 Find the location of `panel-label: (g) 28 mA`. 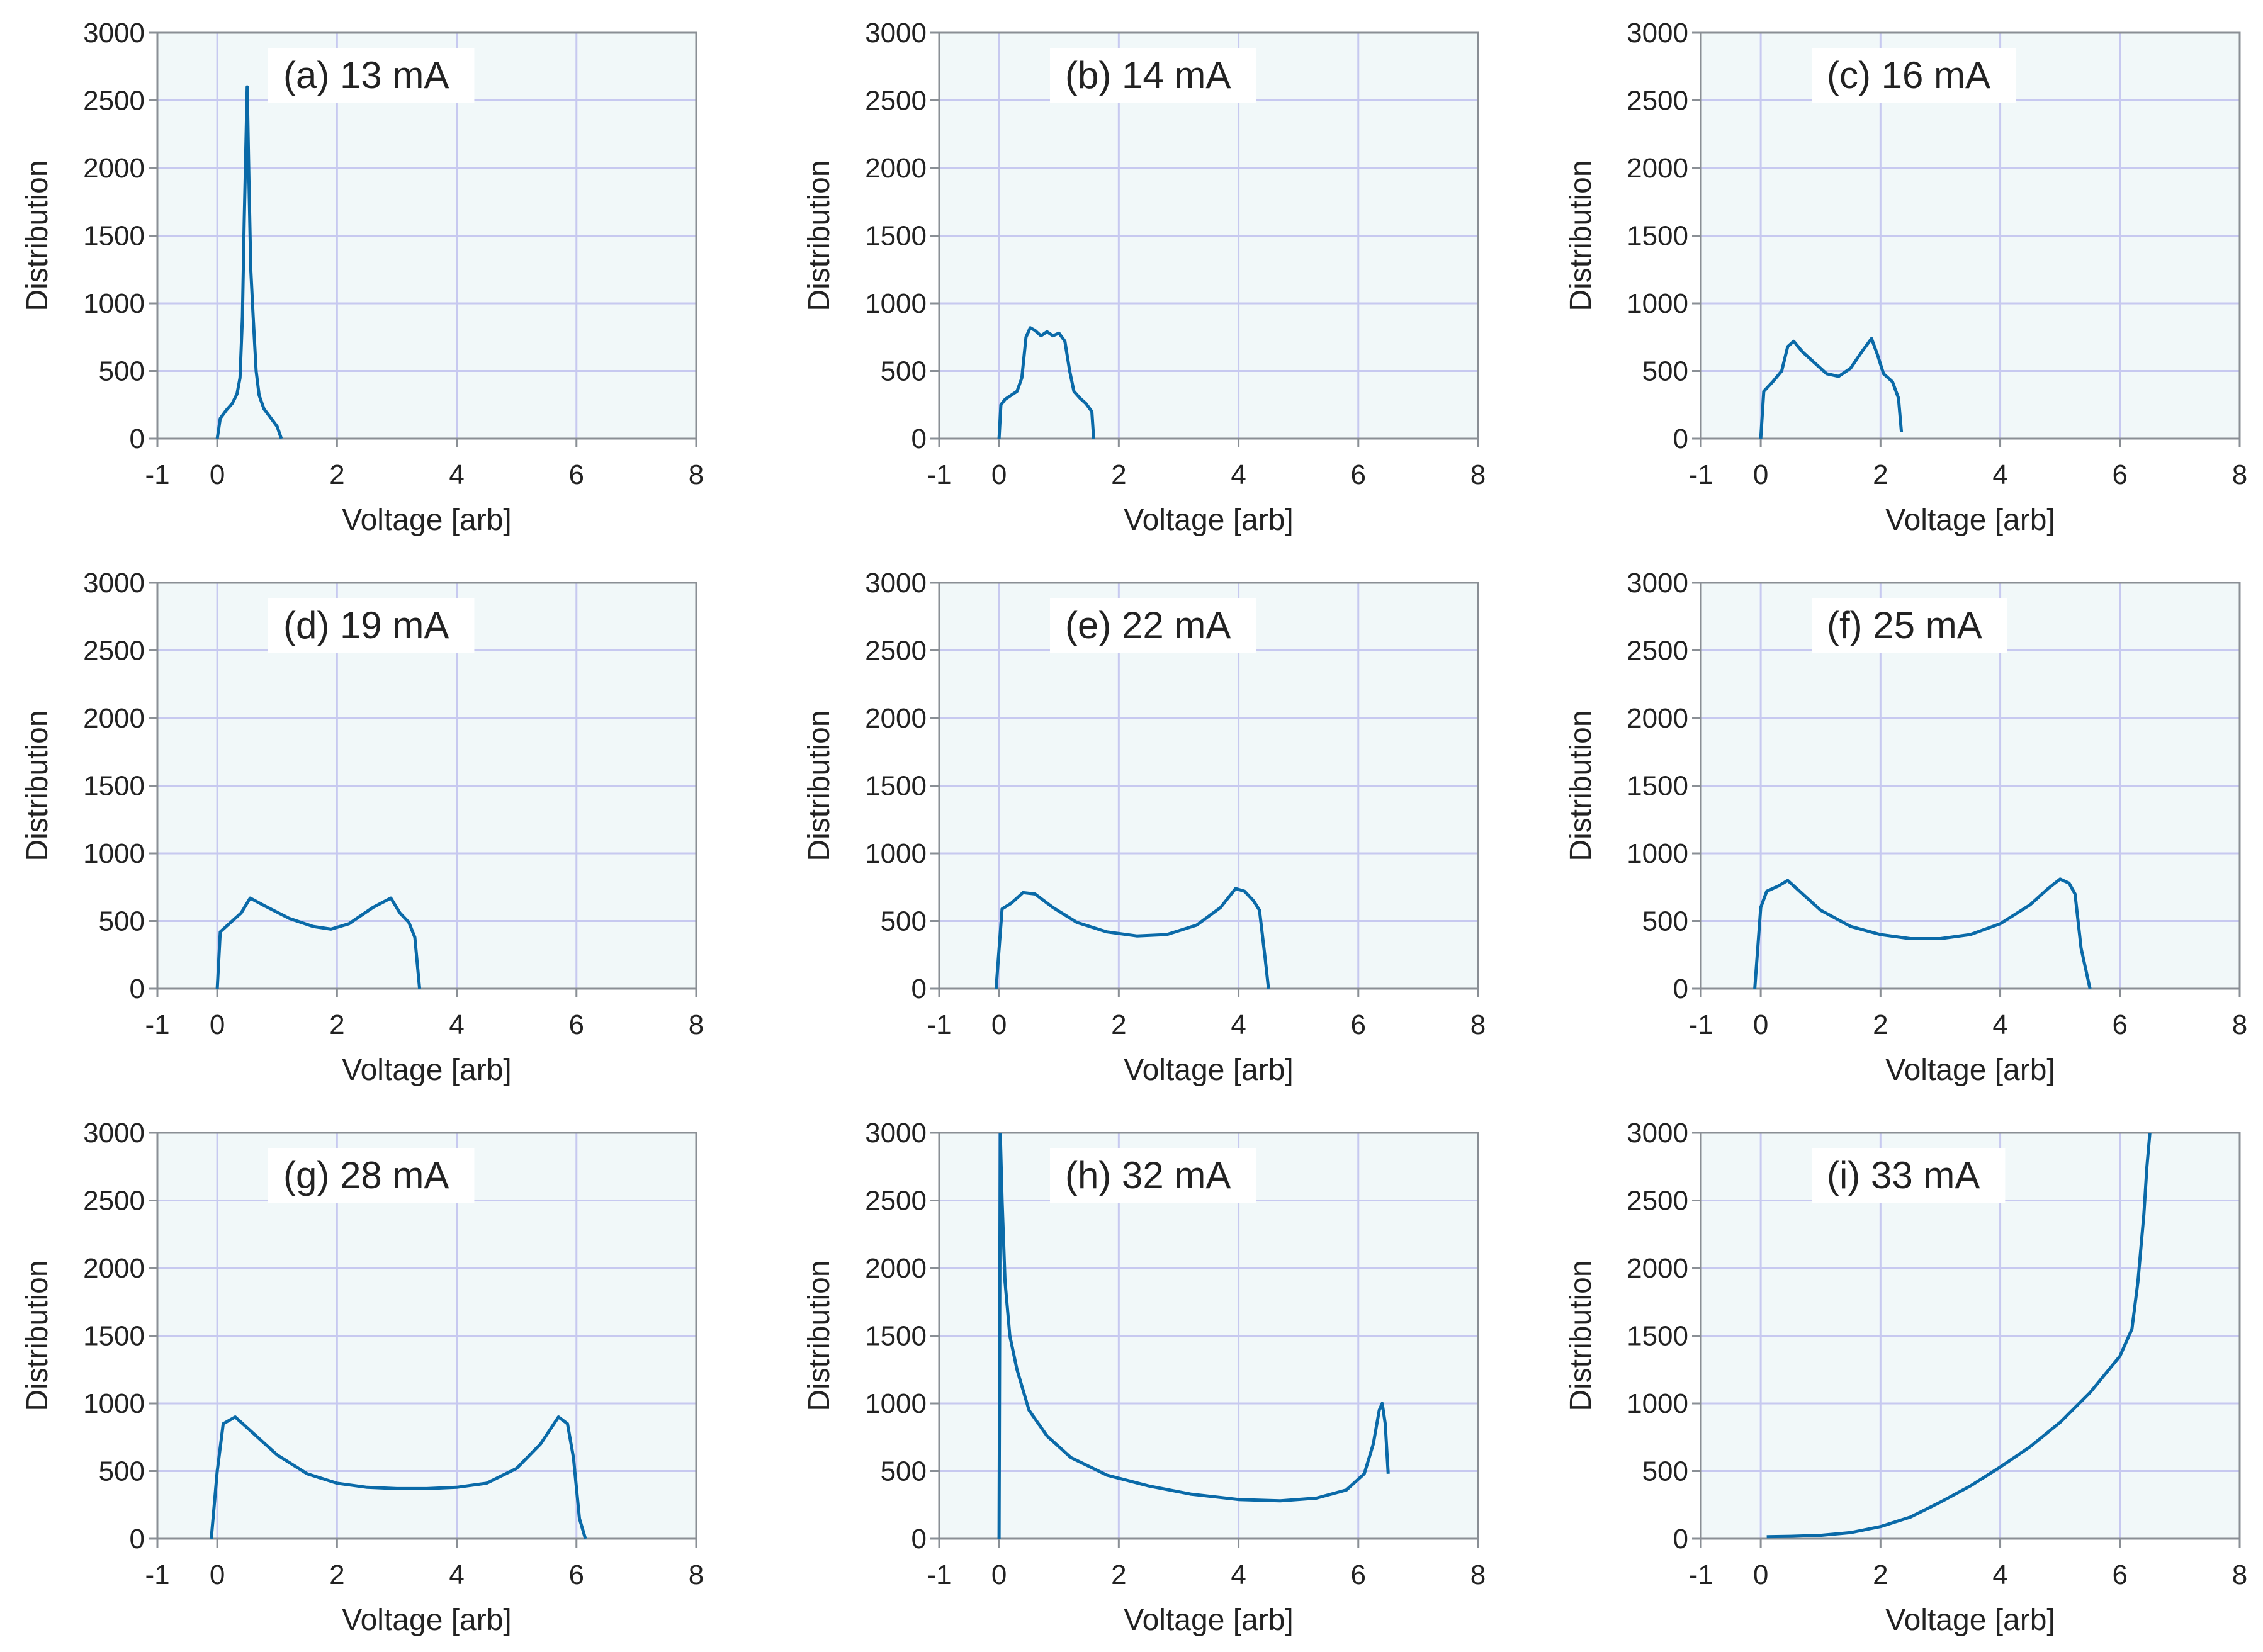

panel-label: (g) 28 mA is located at coordinates (366, 1175).